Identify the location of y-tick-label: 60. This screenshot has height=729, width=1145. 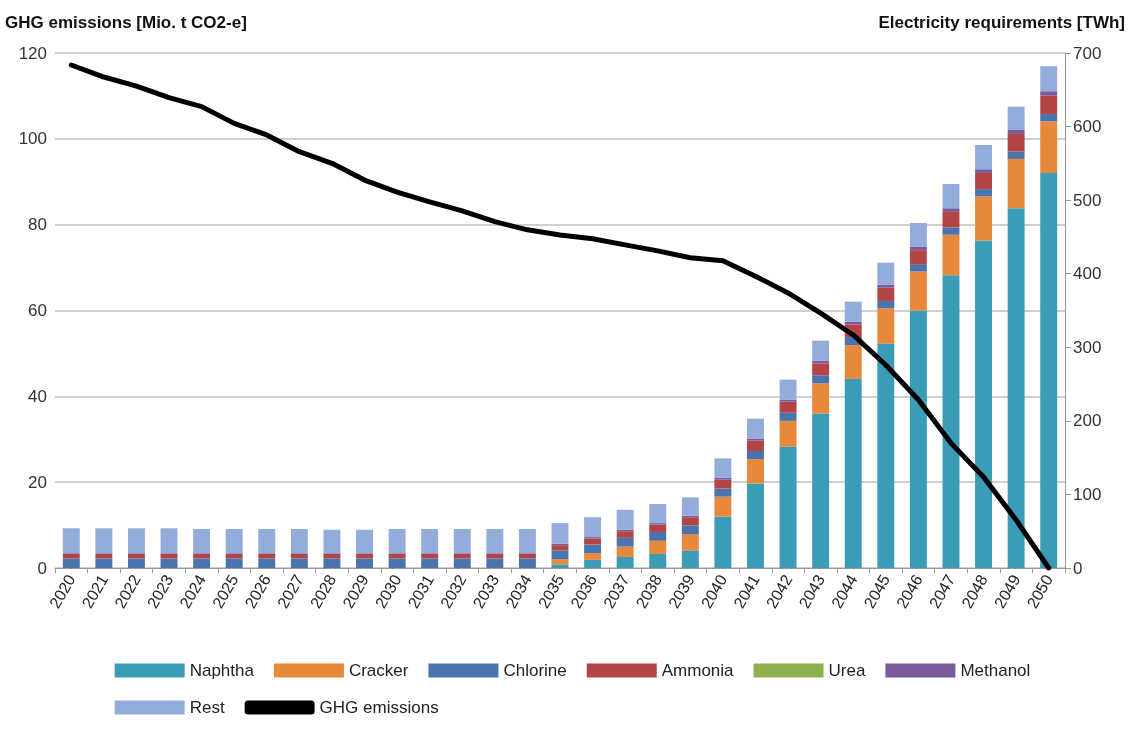
(37, 310).